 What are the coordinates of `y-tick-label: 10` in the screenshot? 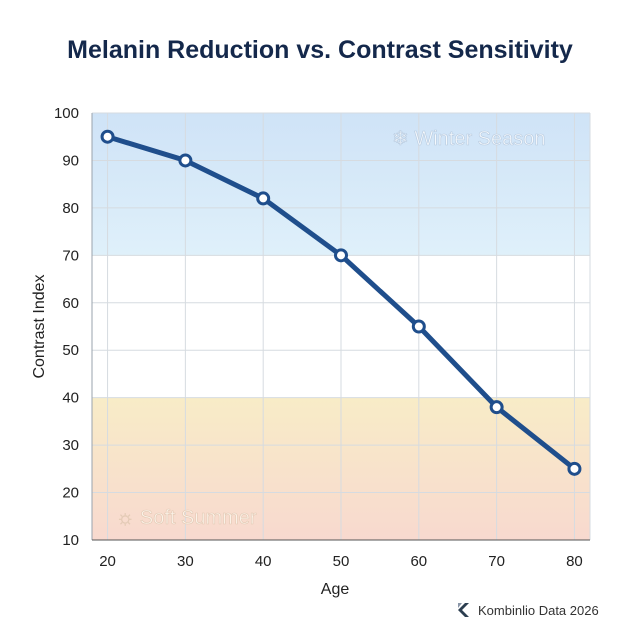 It's located at (70, 540).